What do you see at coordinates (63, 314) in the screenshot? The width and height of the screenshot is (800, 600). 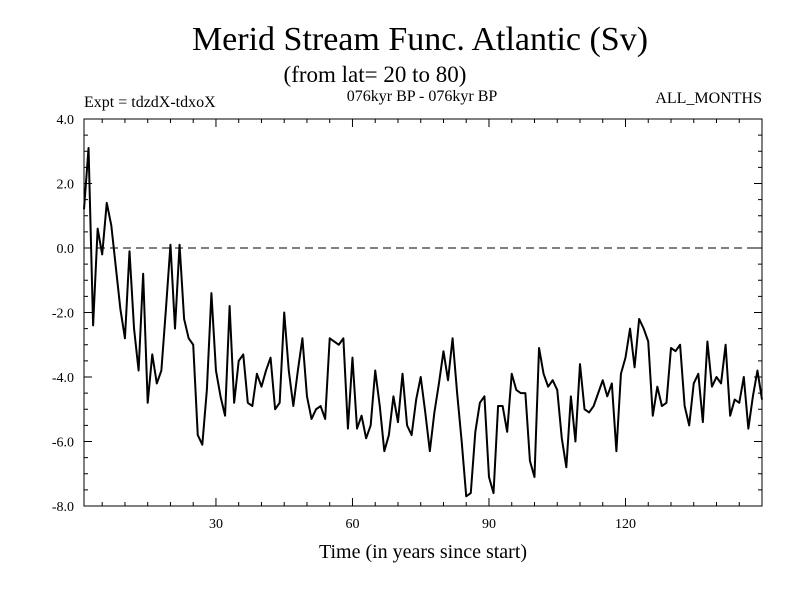 I see `y-tick-label: -2.0` at bounding box center [63, 314].